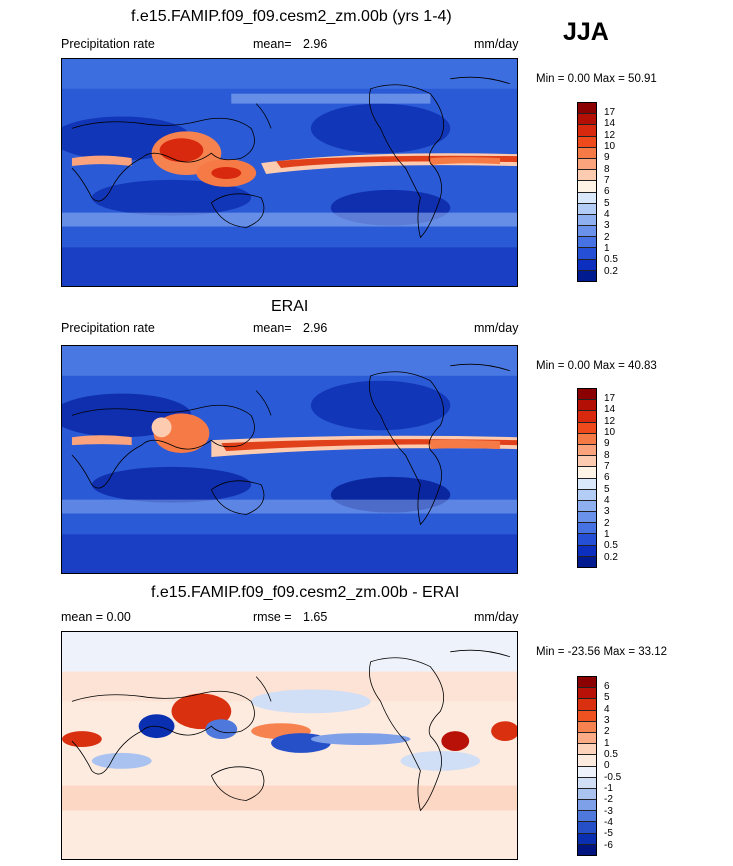  I want to click on panel1-colorbar, so click(587, 192).